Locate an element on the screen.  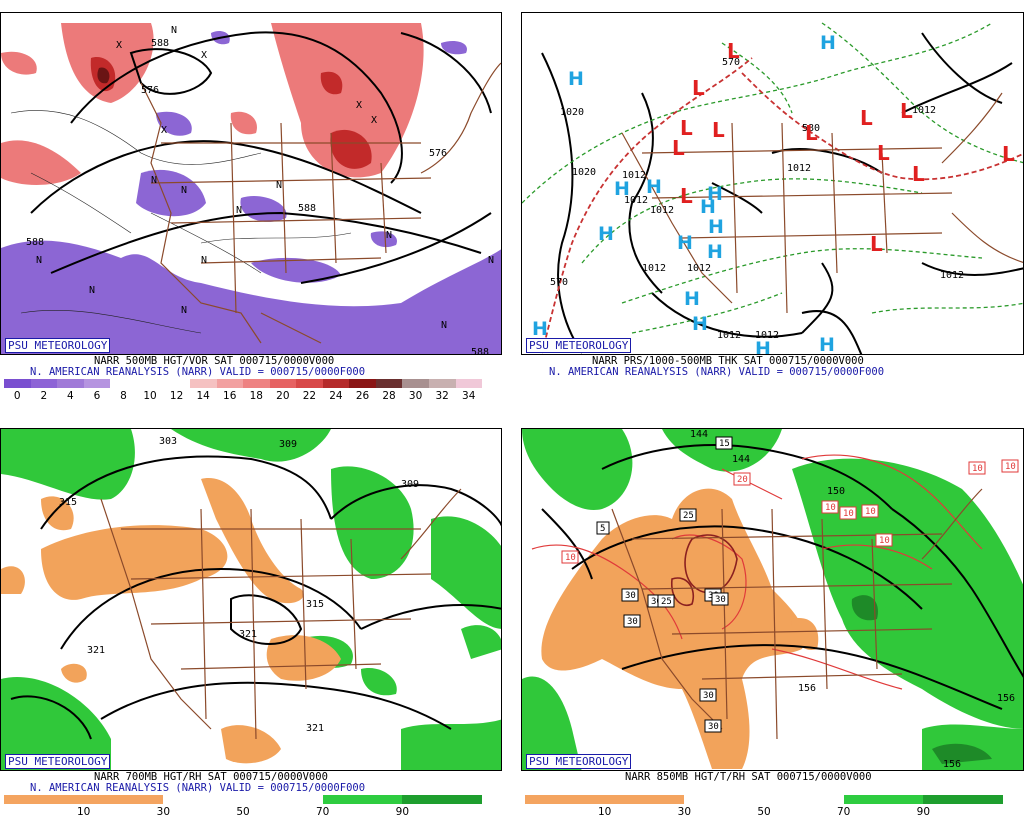
thickness-label: 580 is located at coordinates (811, 128).